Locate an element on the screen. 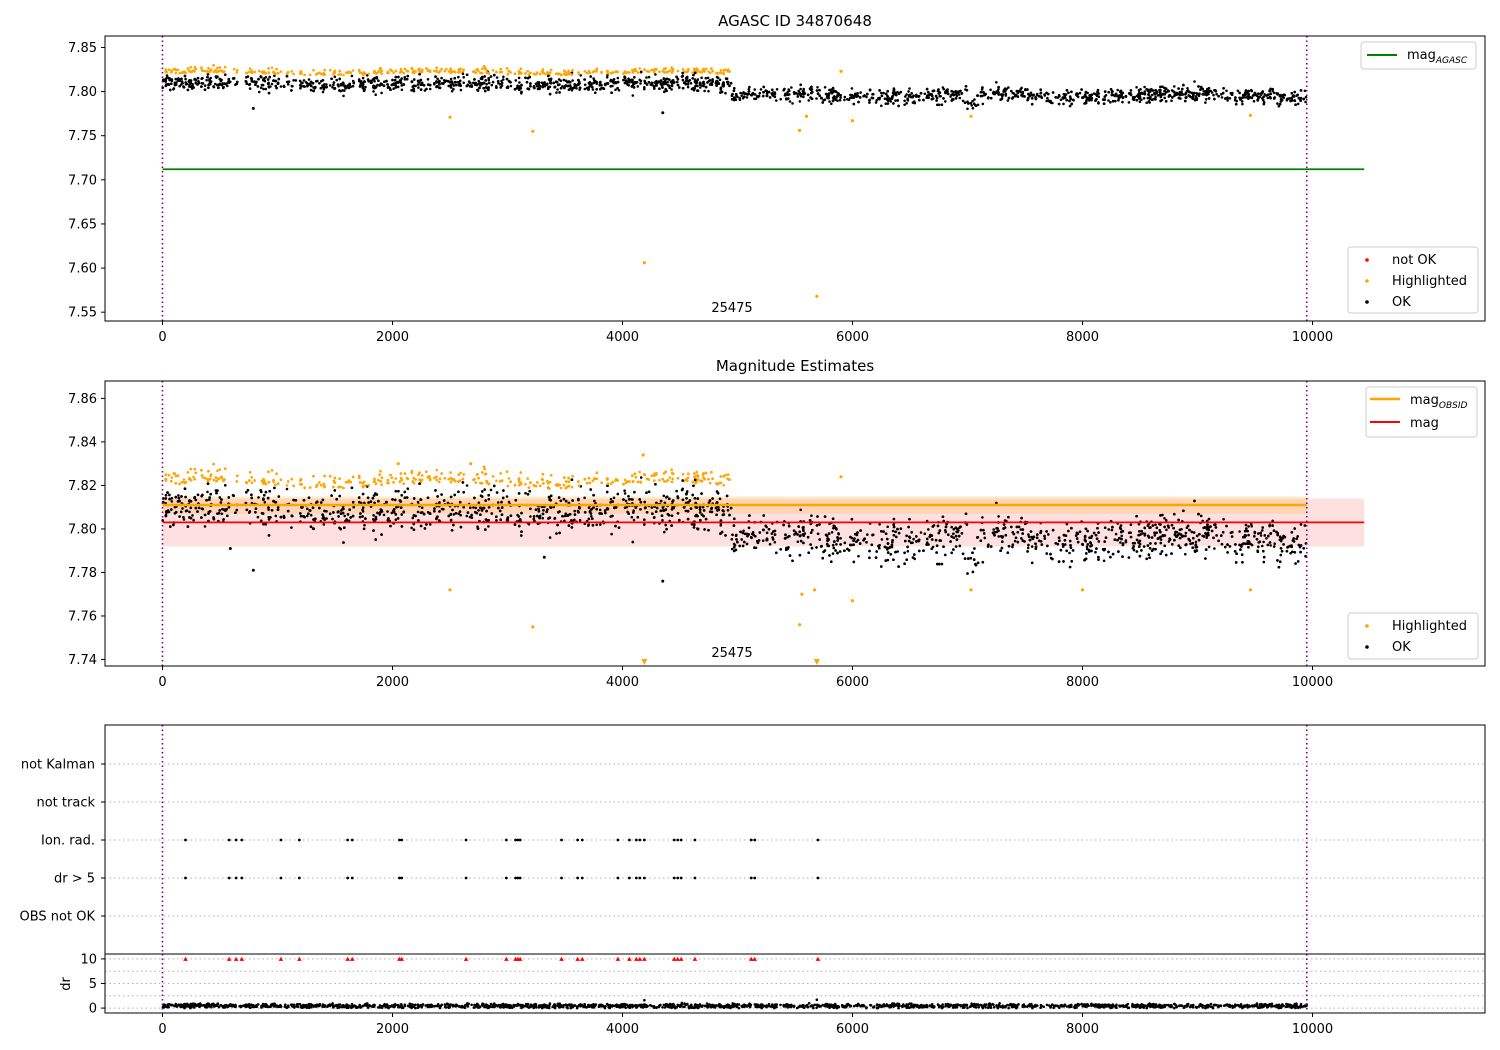 The width and height of the screenshot is (1500, 1050). panel1-line-legend: magAGASC is located at coordinates (1418, 55).